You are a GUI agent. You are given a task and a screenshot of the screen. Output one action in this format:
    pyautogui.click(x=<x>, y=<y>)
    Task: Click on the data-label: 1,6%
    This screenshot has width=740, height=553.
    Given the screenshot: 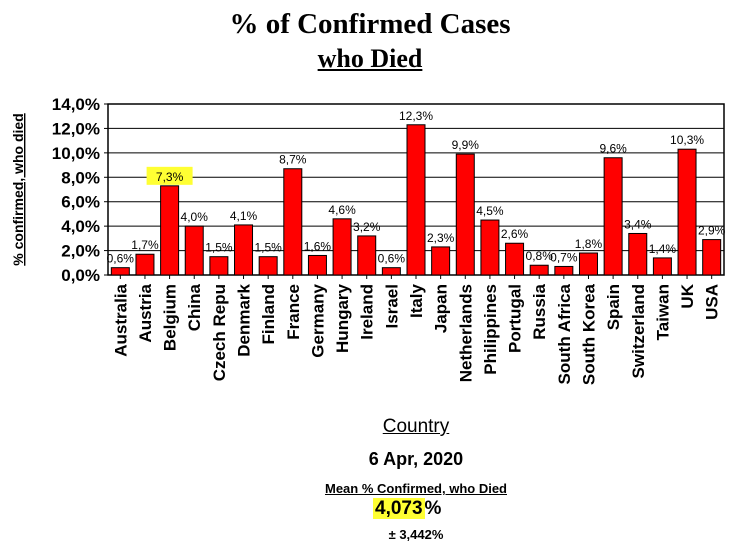 What is the action you would take?
    pyautogui.click(x=318, y=246)
    